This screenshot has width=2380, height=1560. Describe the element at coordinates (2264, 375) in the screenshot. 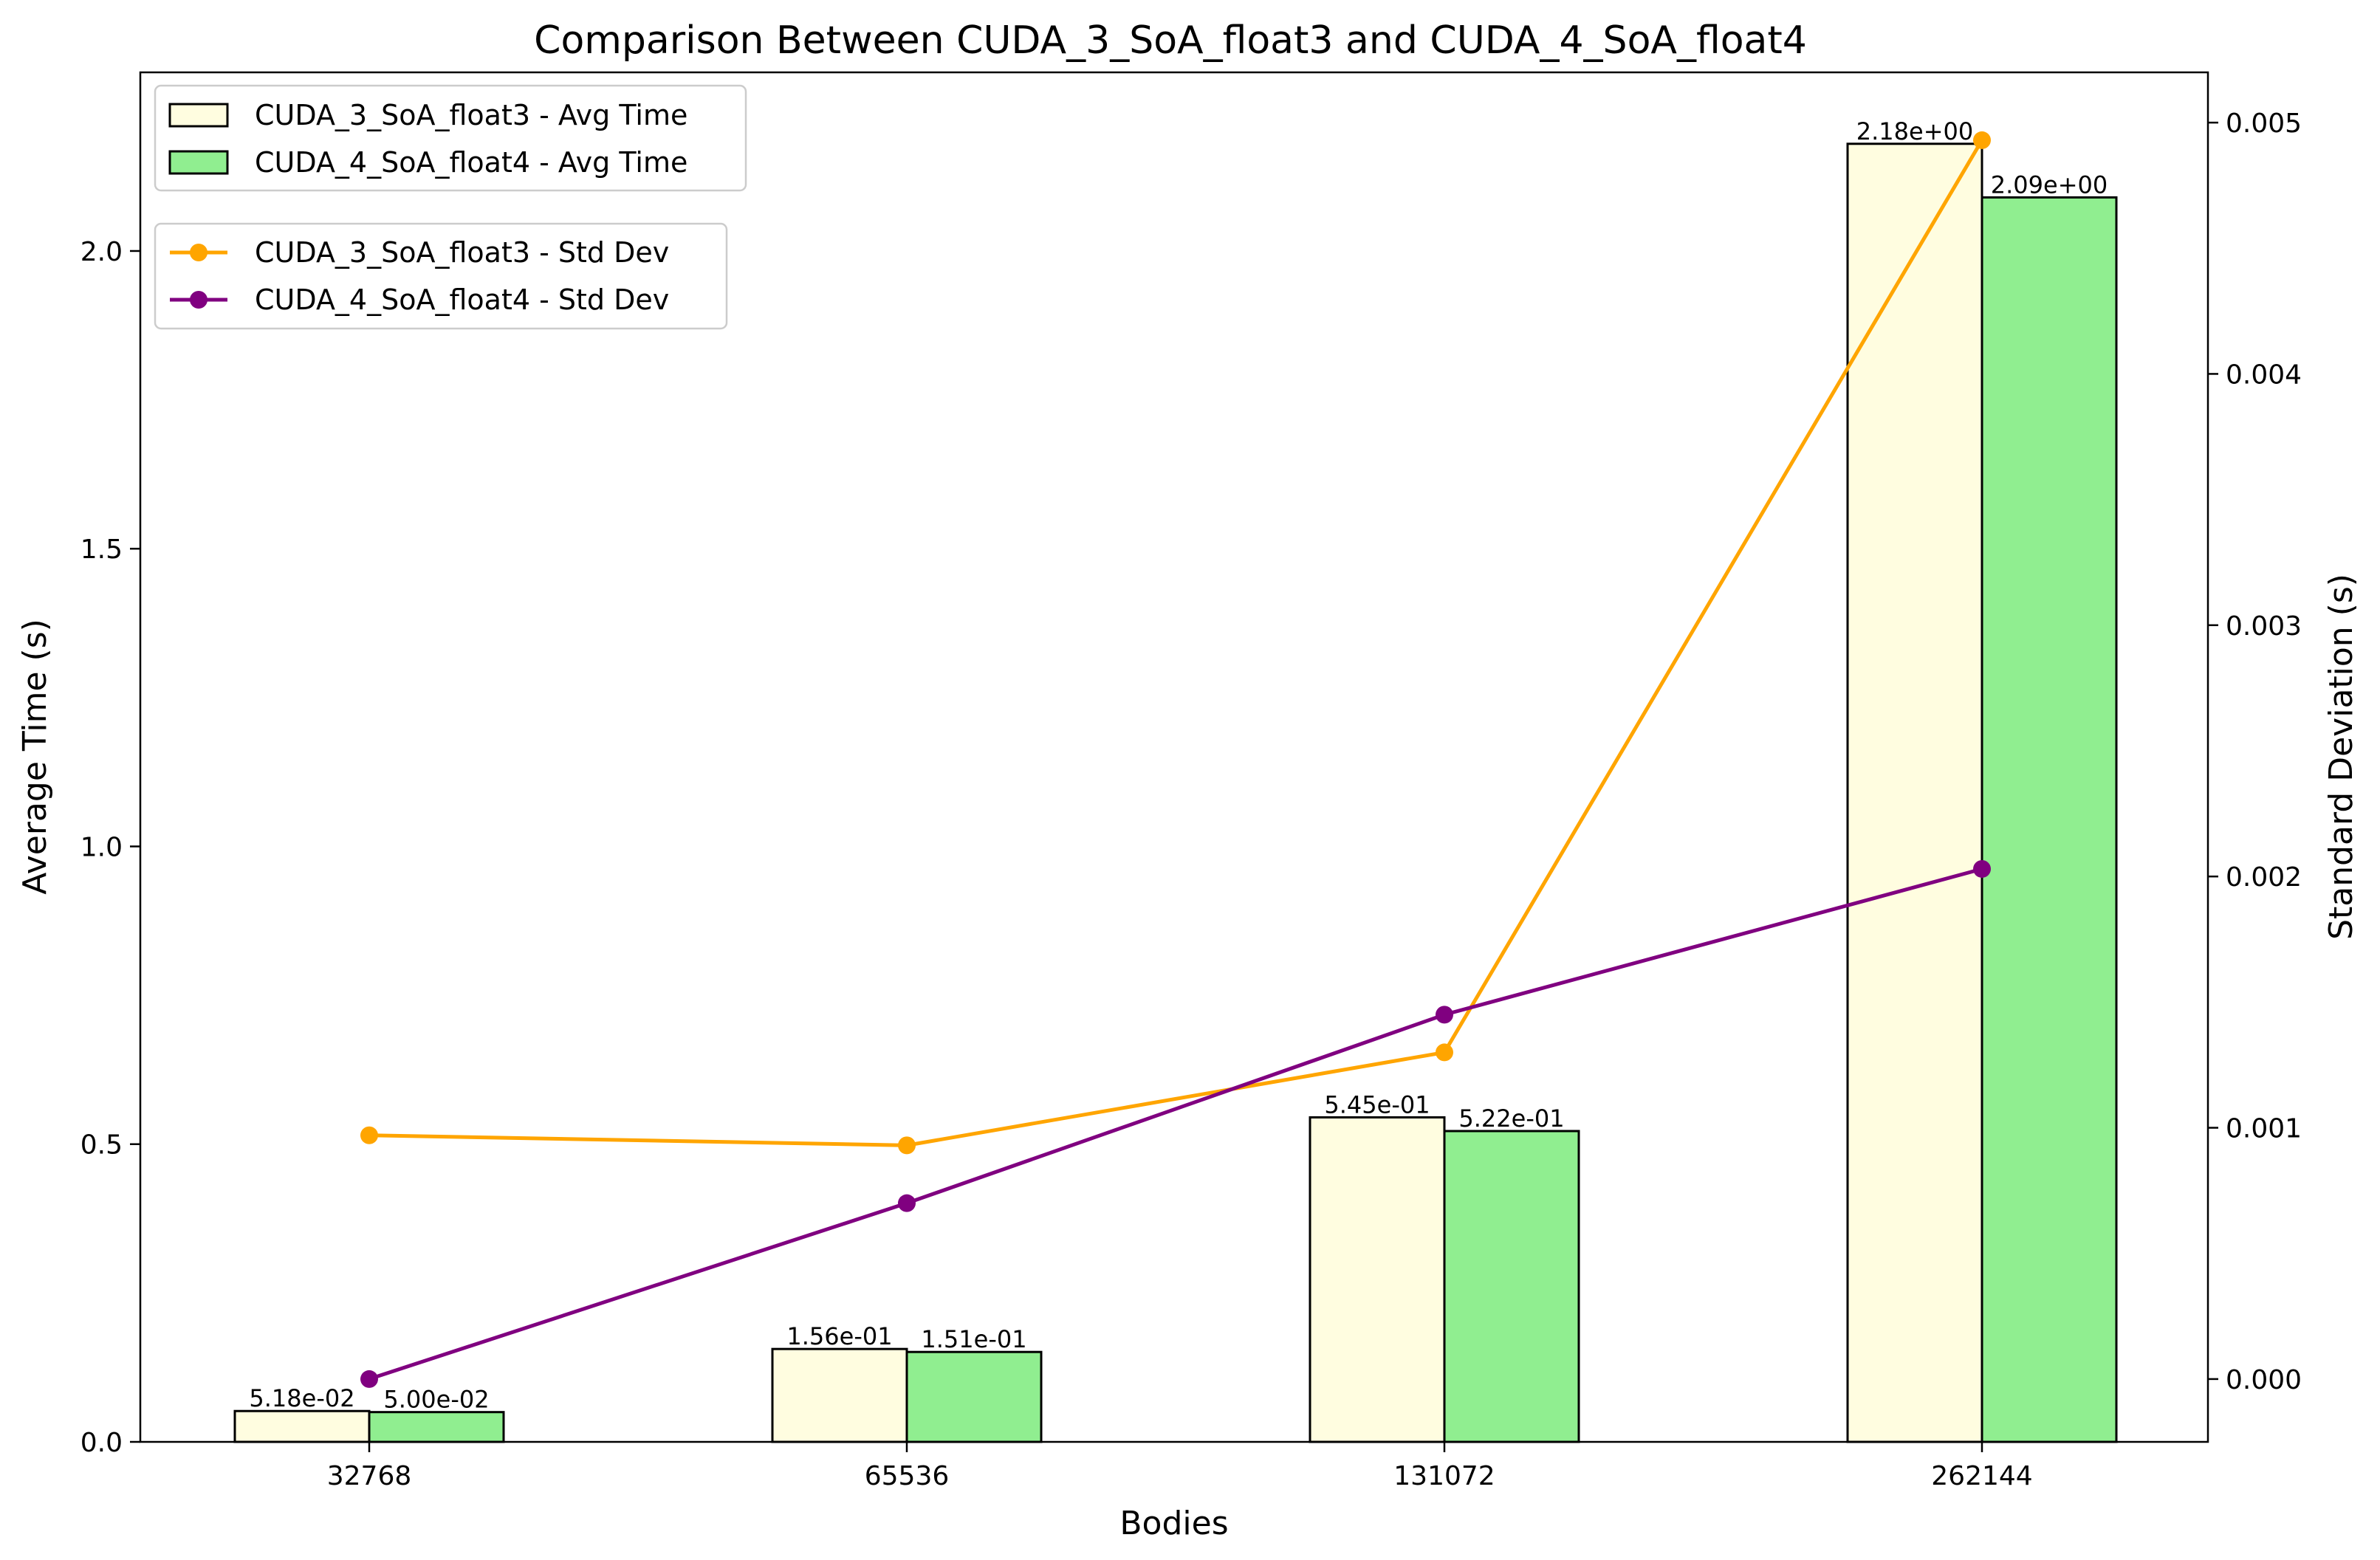

I see `y2-tick-label: 0.004` at that location.